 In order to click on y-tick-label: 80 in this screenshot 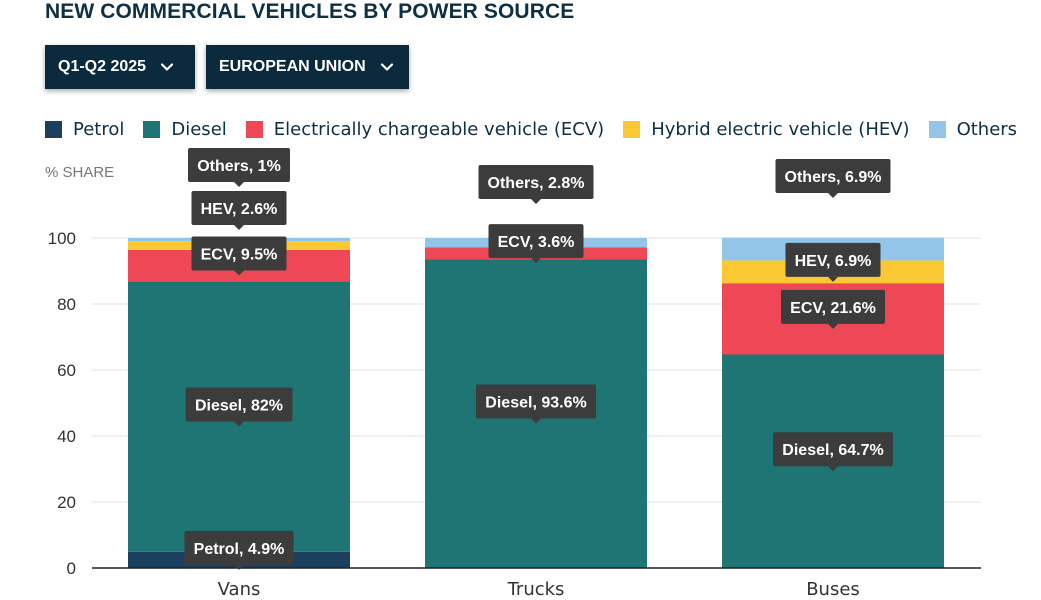, I will do `click(66, 304)`.